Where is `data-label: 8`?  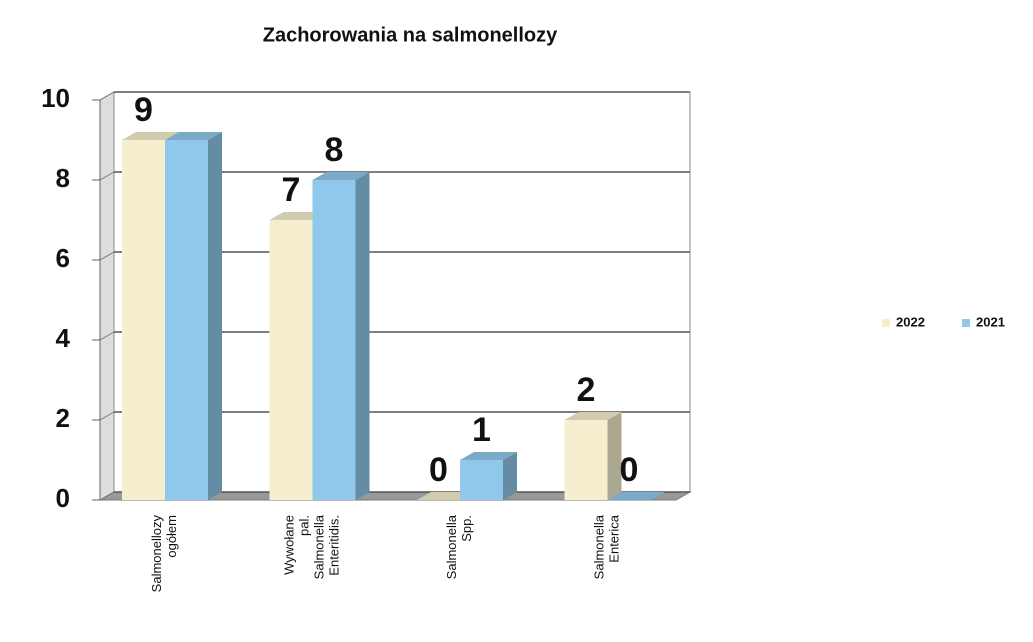 data-label: 8 is located at coordinates (334, 150).